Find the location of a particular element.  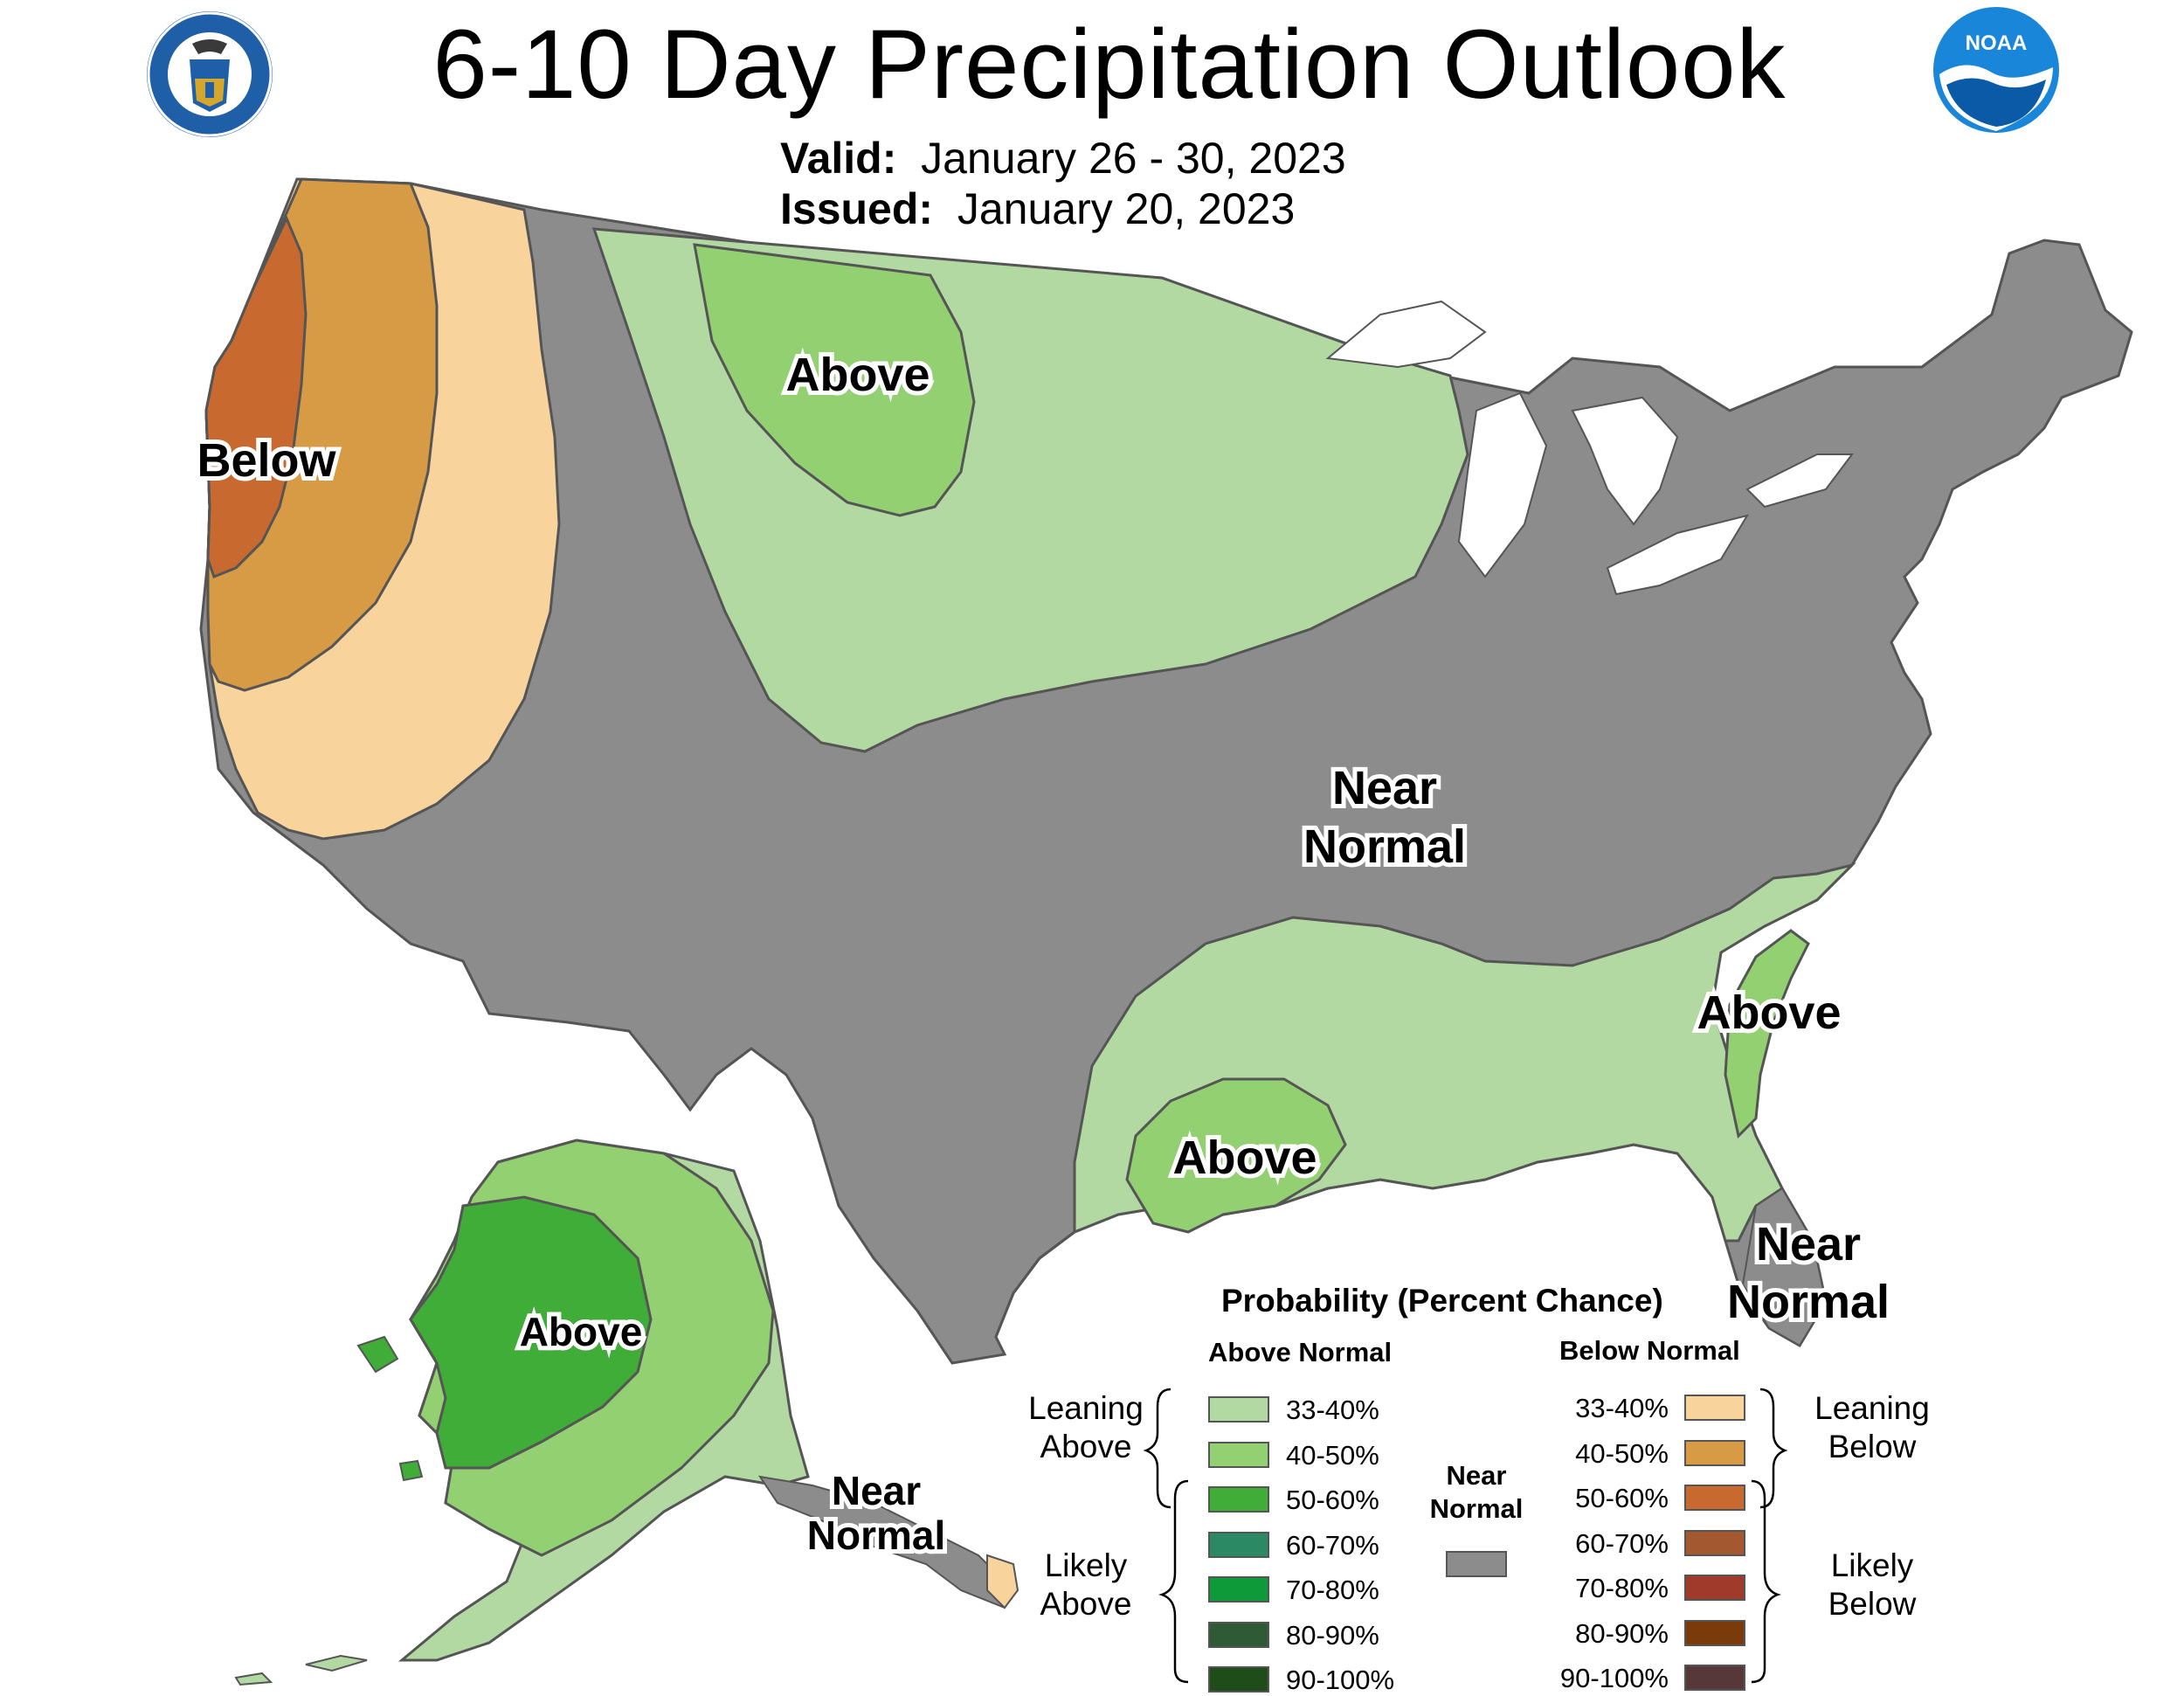

legend-likely-below: Likely Below is located at coordinates (1872, 1585).